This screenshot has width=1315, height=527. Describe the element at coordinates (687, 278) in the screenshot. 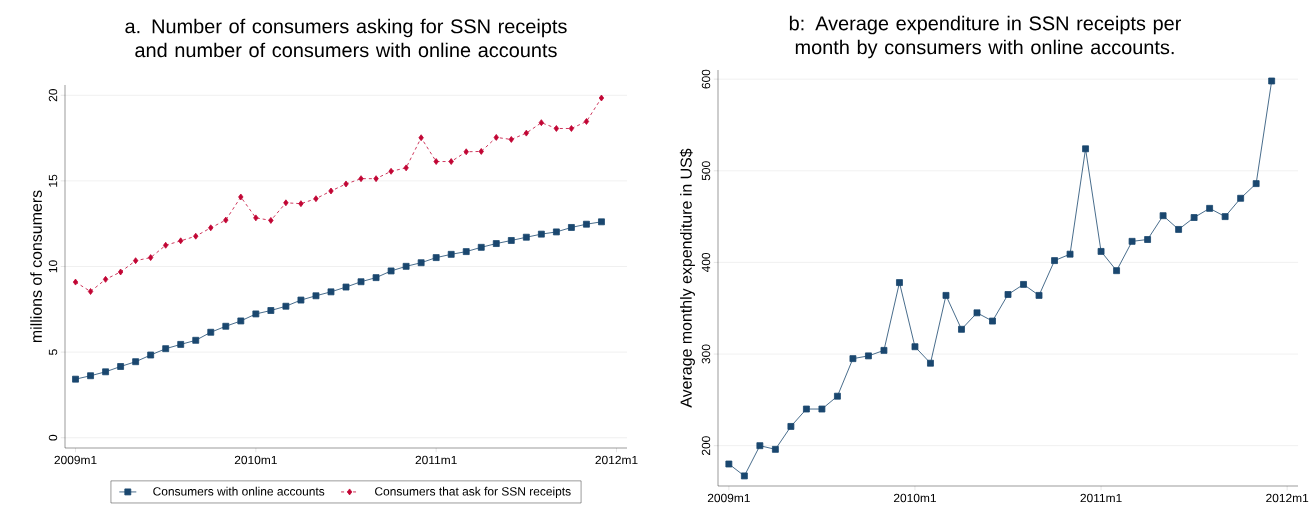

I see `y-axis-title: Average monthly expenditure in US$` at that location.